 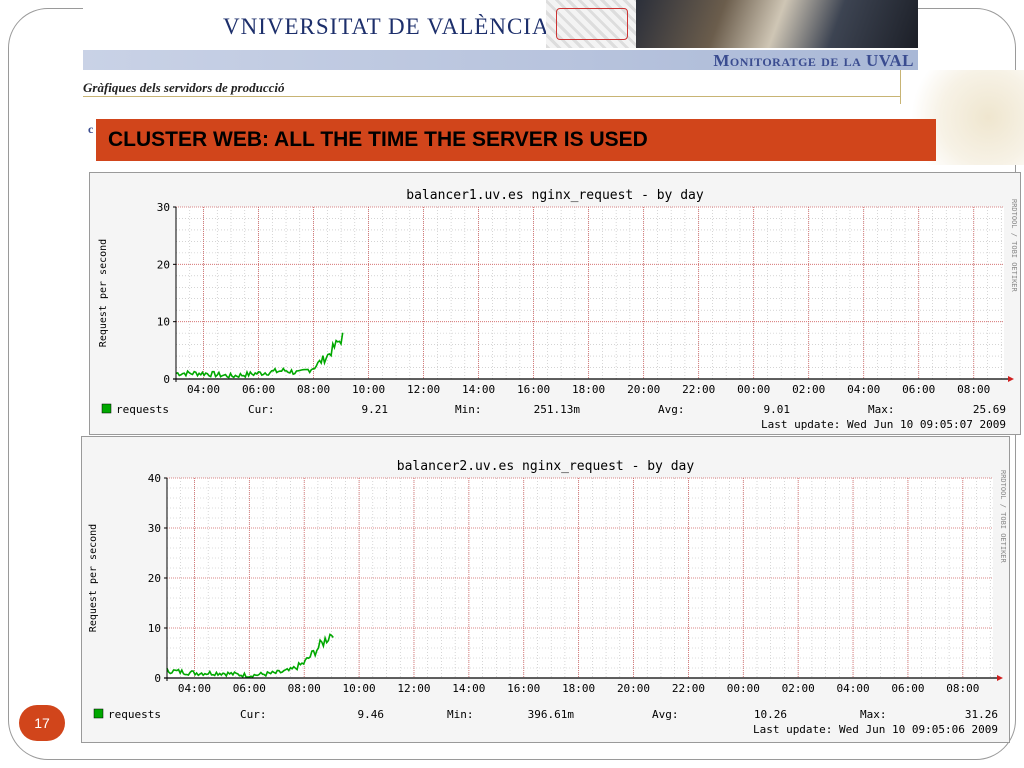 I want to click on chart-title: balancer1.uv.es nginx_request - by day, so click(x=555, y=195).